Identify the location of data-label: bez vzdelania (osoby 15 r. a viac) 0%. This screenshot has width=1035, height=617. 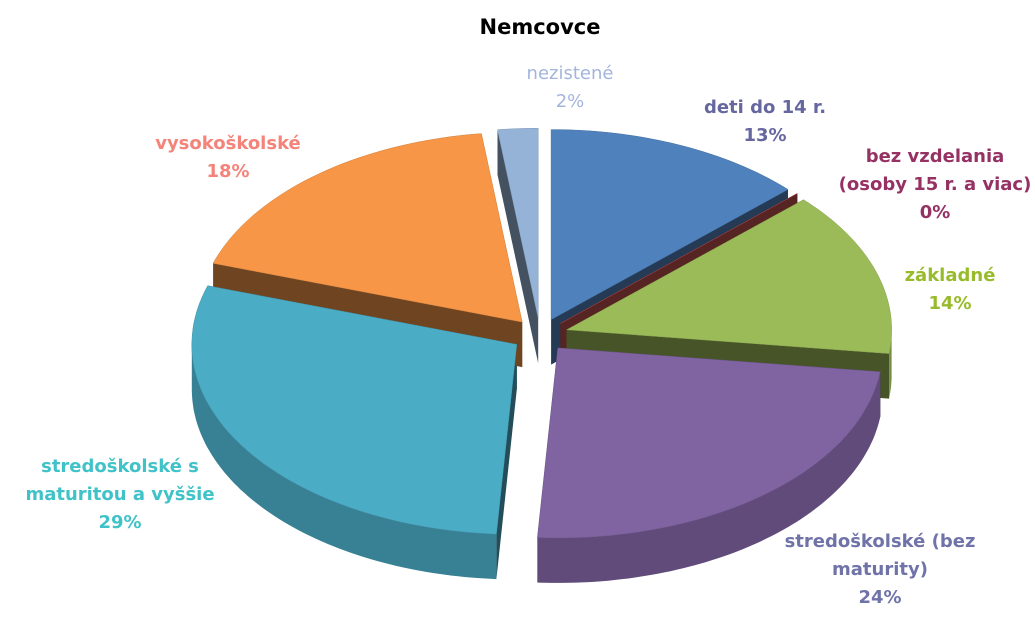
(935, 185).